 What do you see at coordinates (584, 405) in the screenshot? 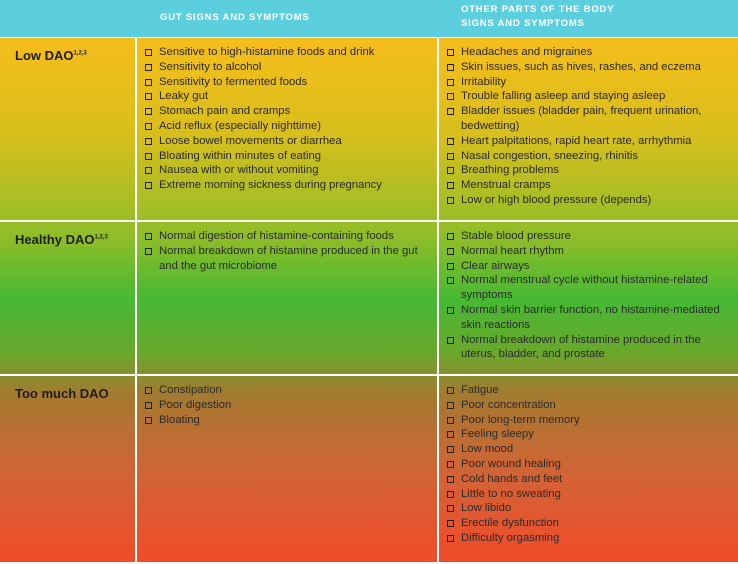
I see `symptom: Poor concentration` at bounding box center [584, 405].